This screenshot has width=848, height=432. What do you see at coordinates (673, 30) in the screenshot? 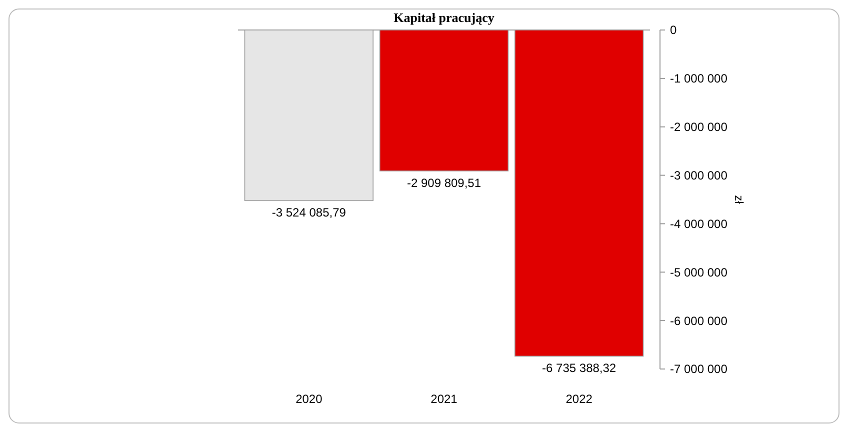
I see `y-tick-label: 0` at bounding box center [673, 30].